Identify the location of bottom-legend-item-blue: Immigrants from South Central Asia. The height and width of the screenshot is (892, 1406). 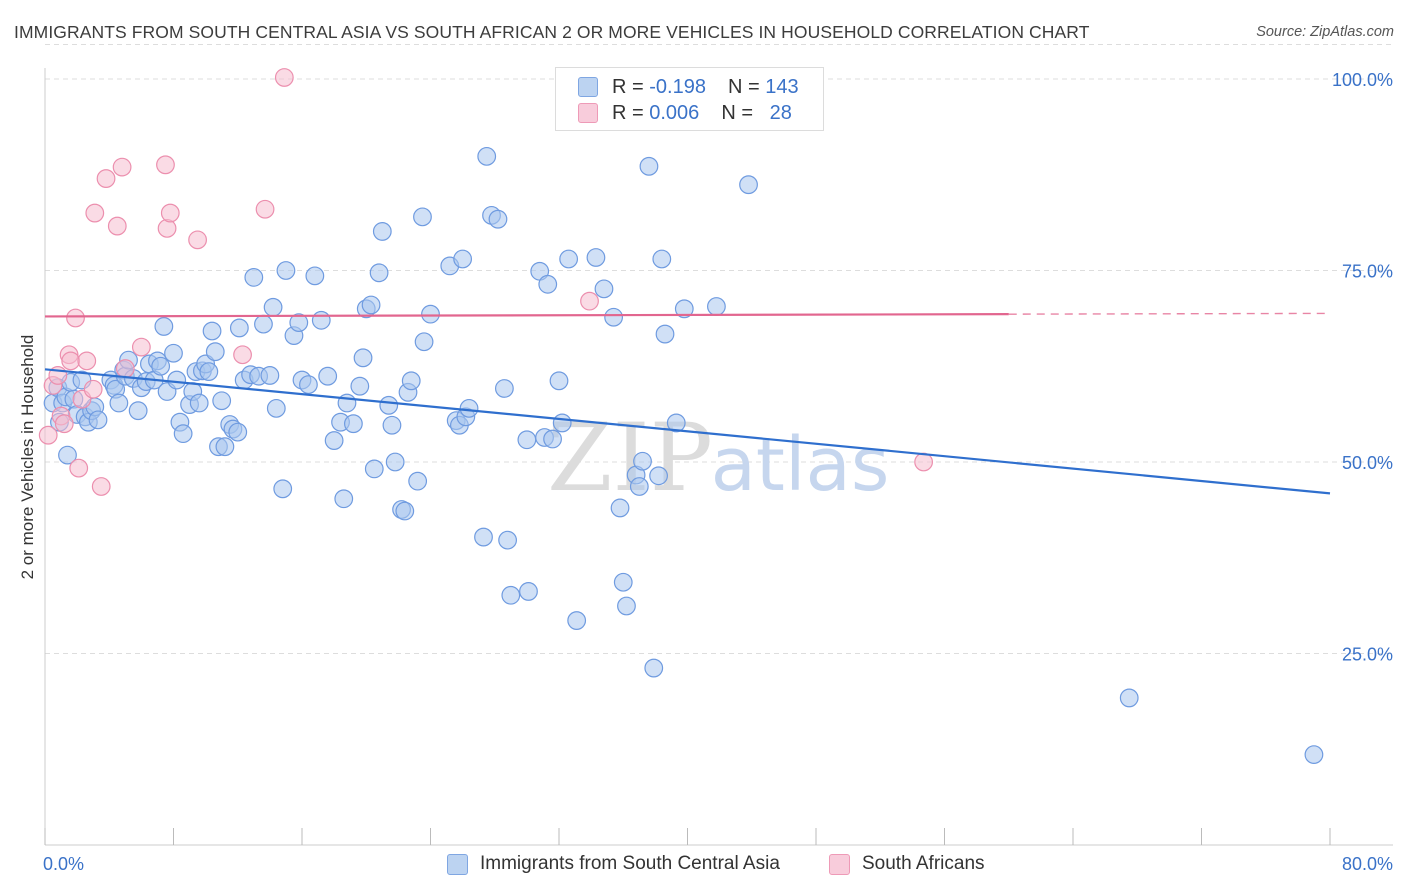
(613, 864).